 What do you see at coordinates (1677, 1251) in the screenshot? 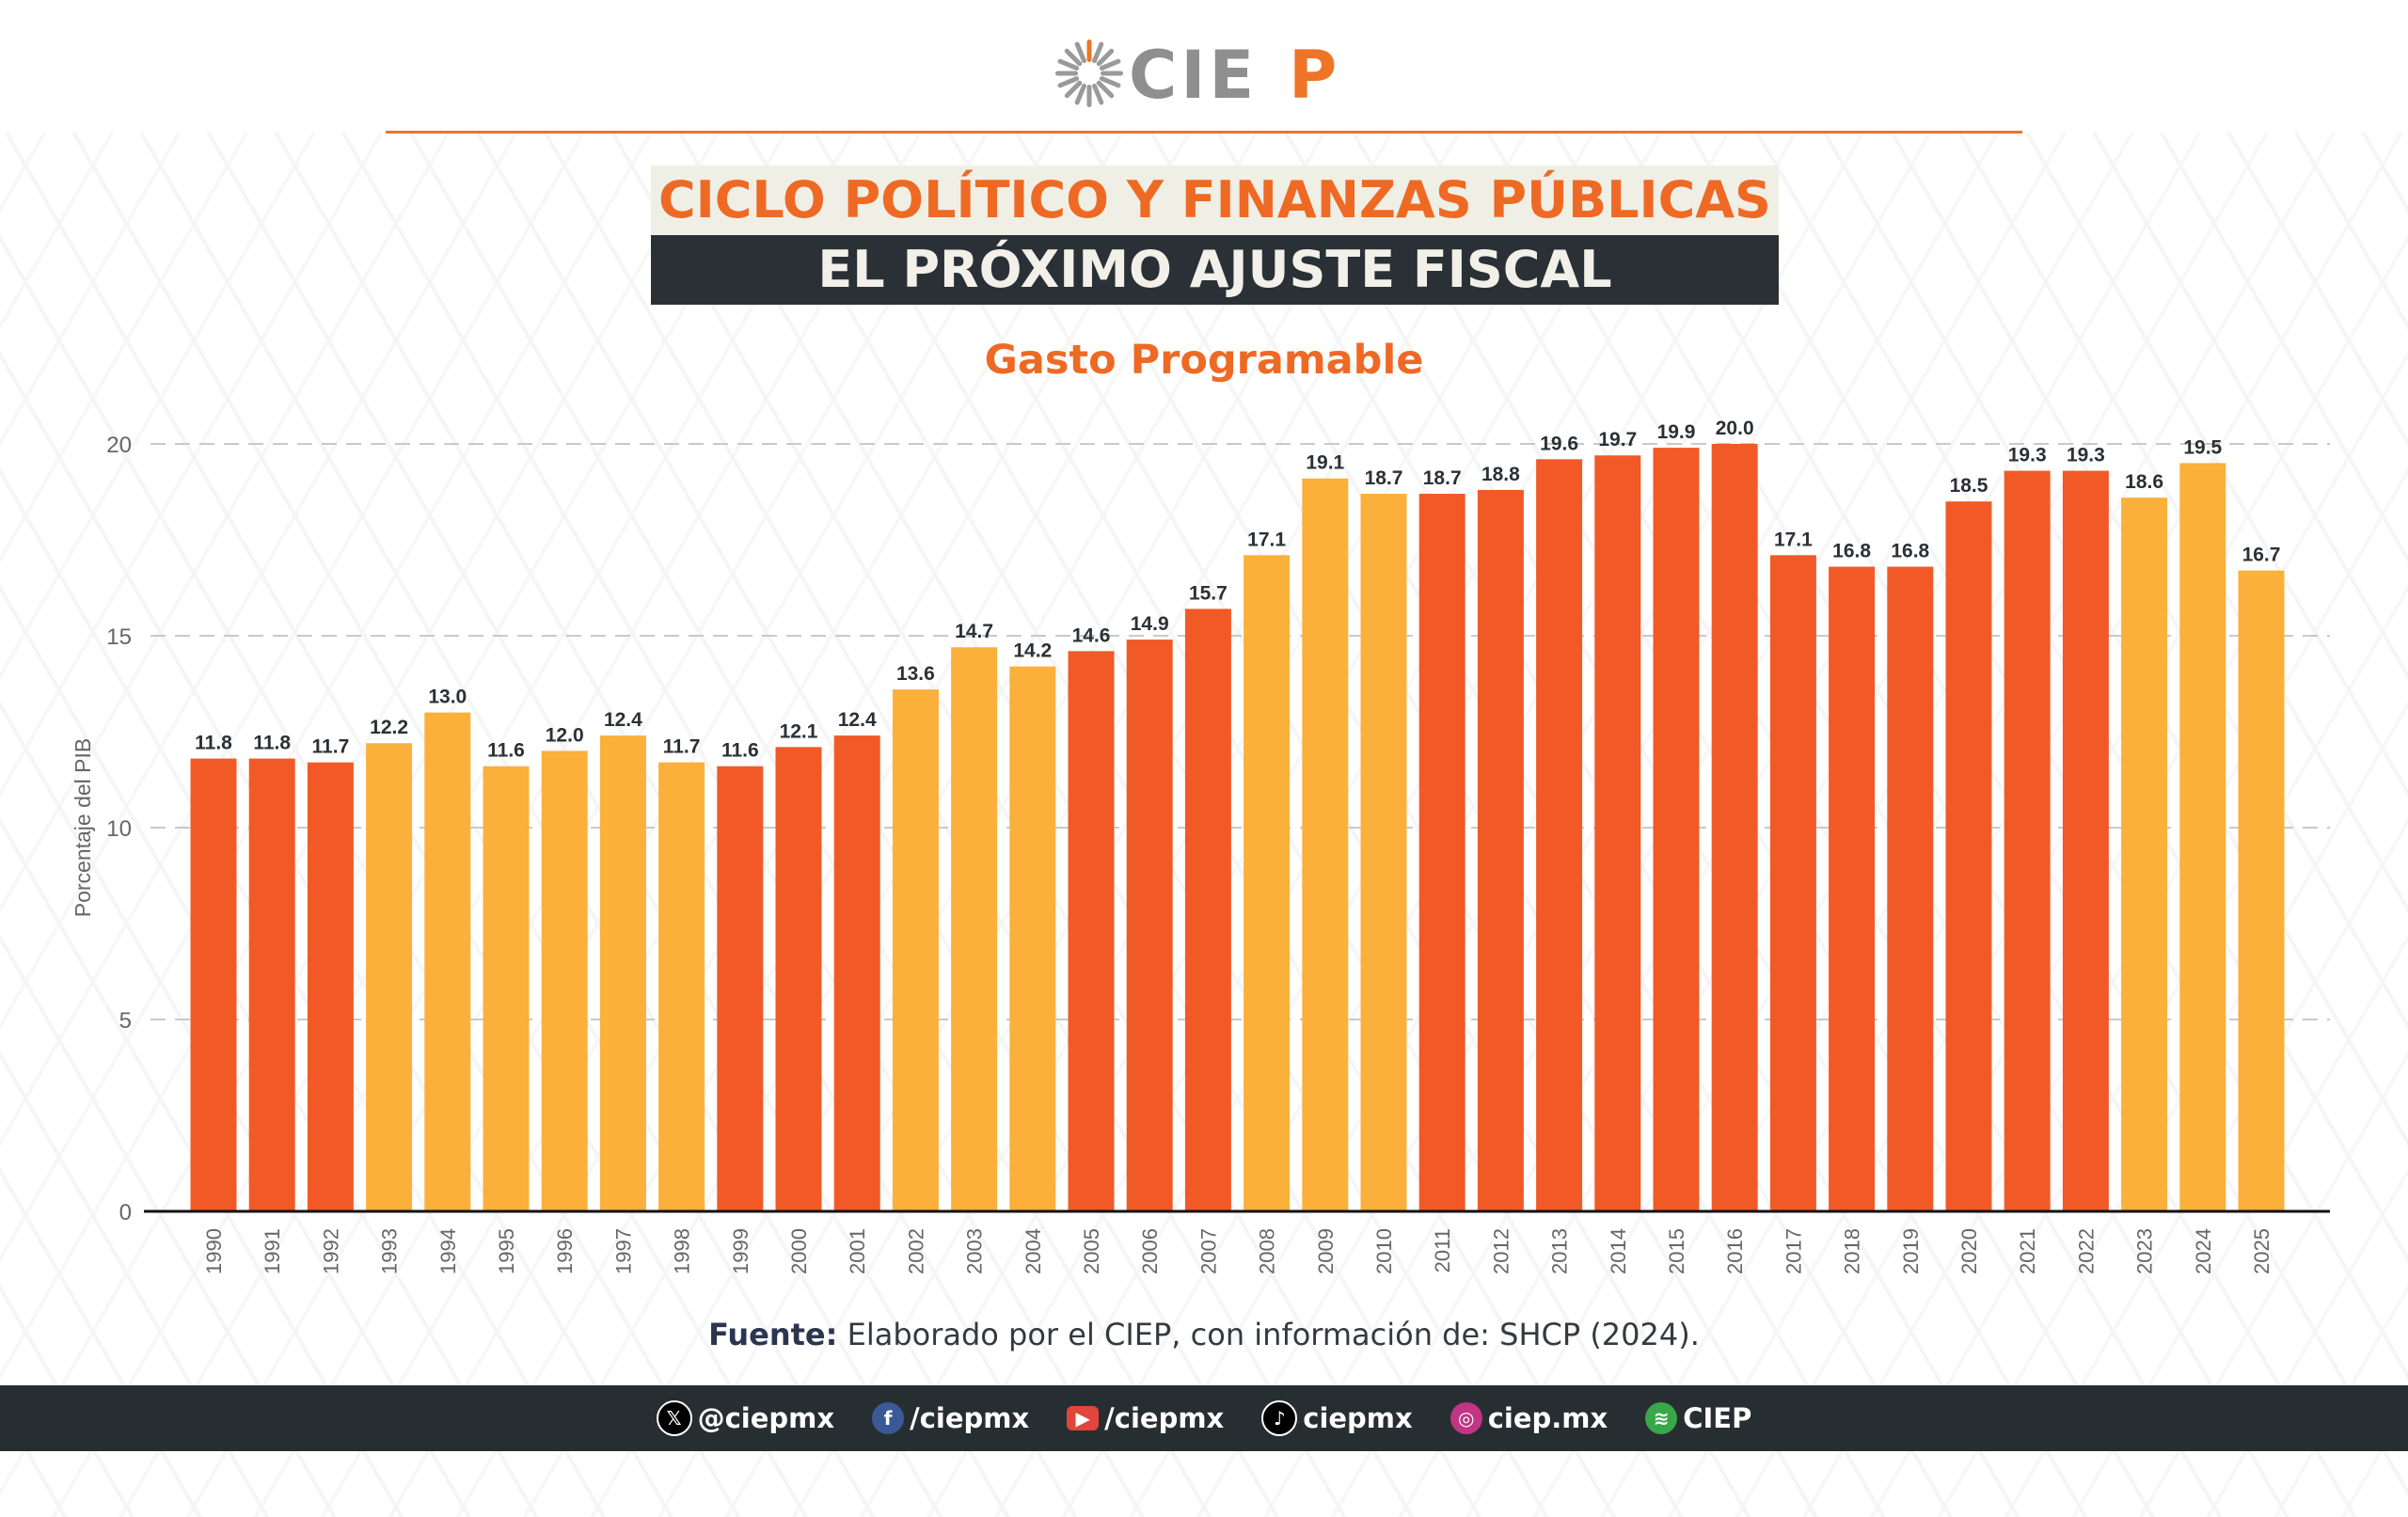
I see `x-tick-label: 2015` at bounding box center [1677, 1251].